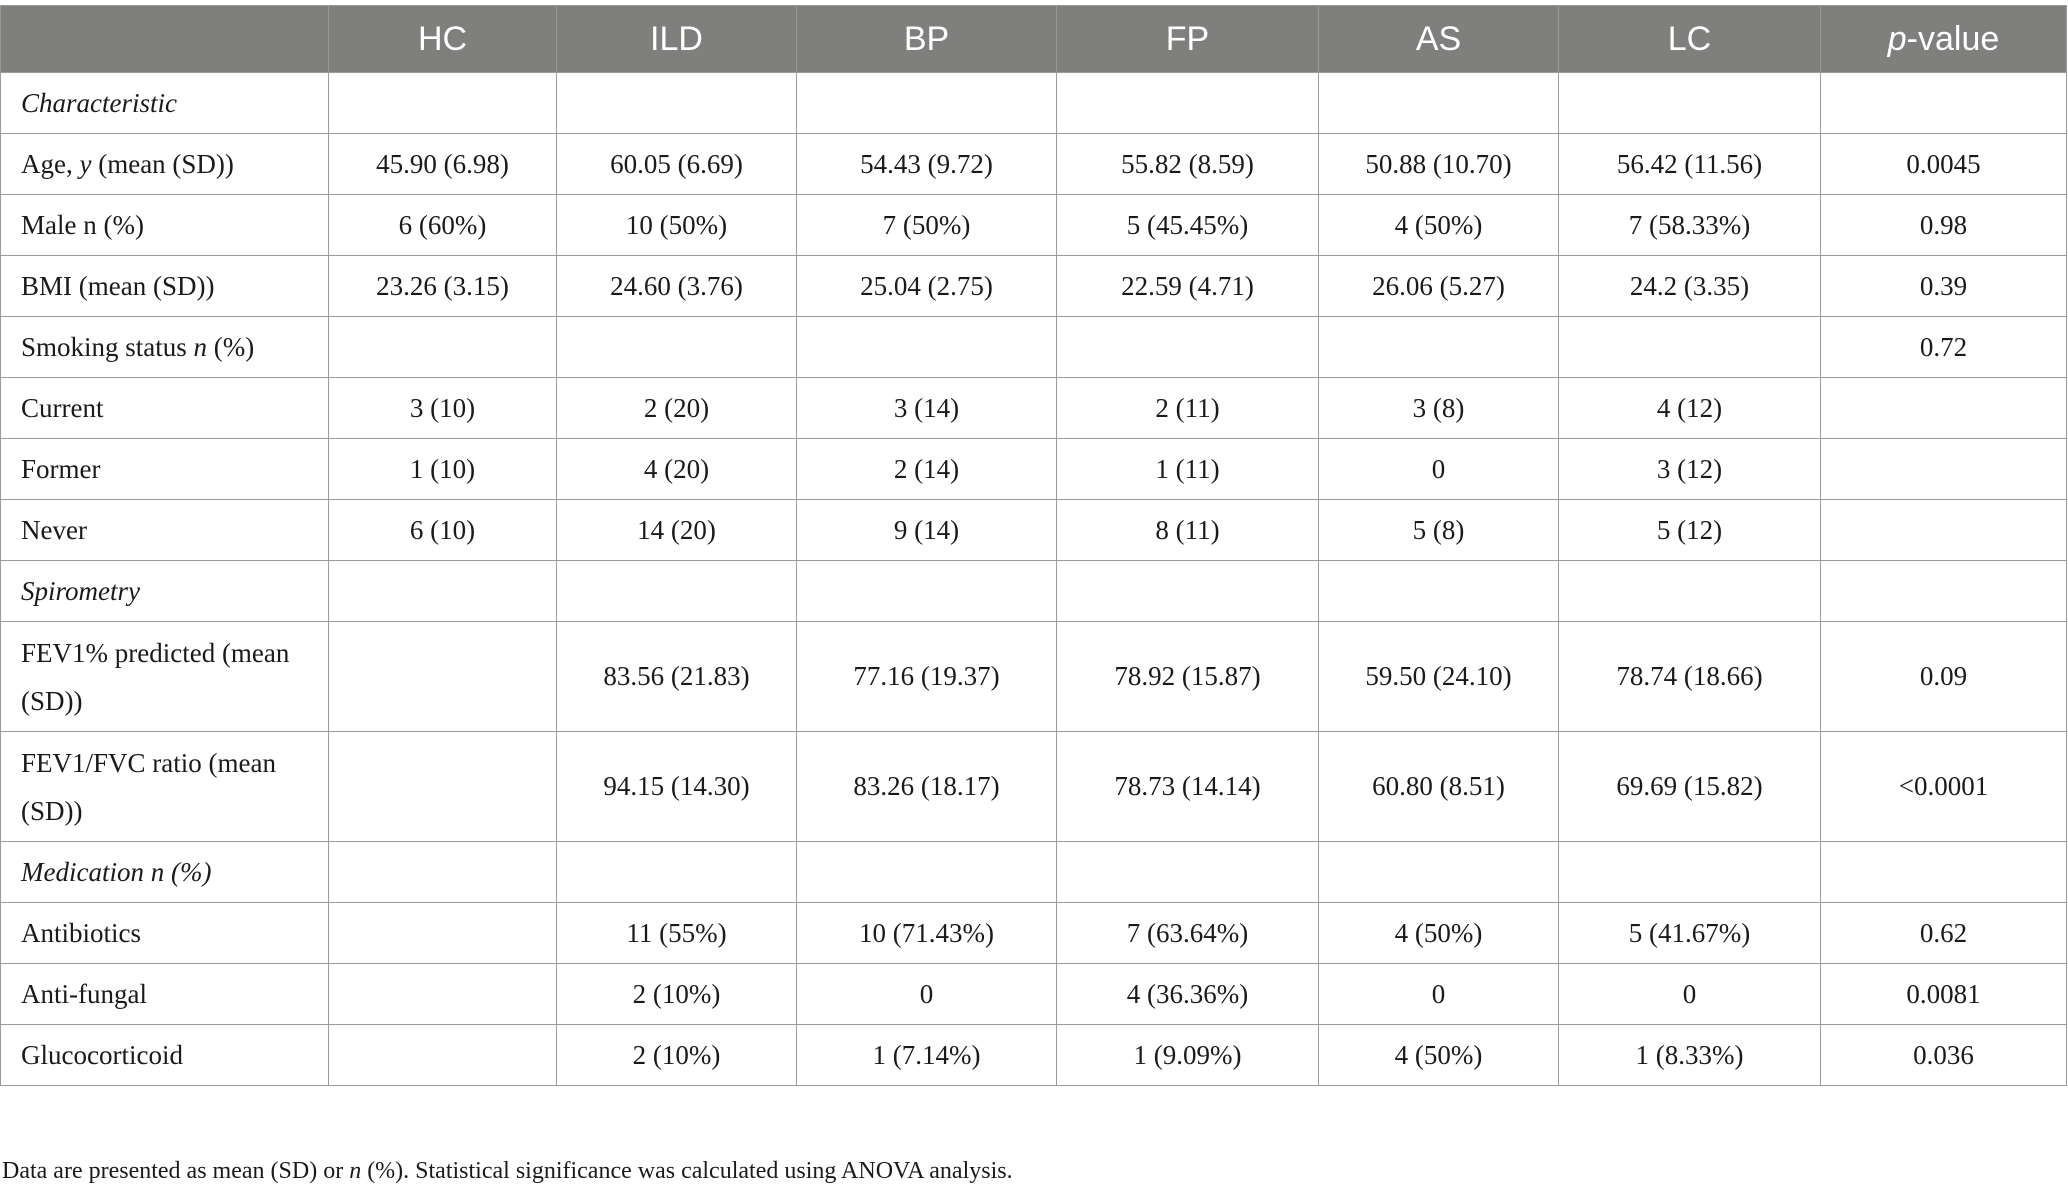 Image resolution: width=2068 pixels, height=1196 pixels. I want to click on row-label-suffix: (mean (SD)), so click(162, 164).